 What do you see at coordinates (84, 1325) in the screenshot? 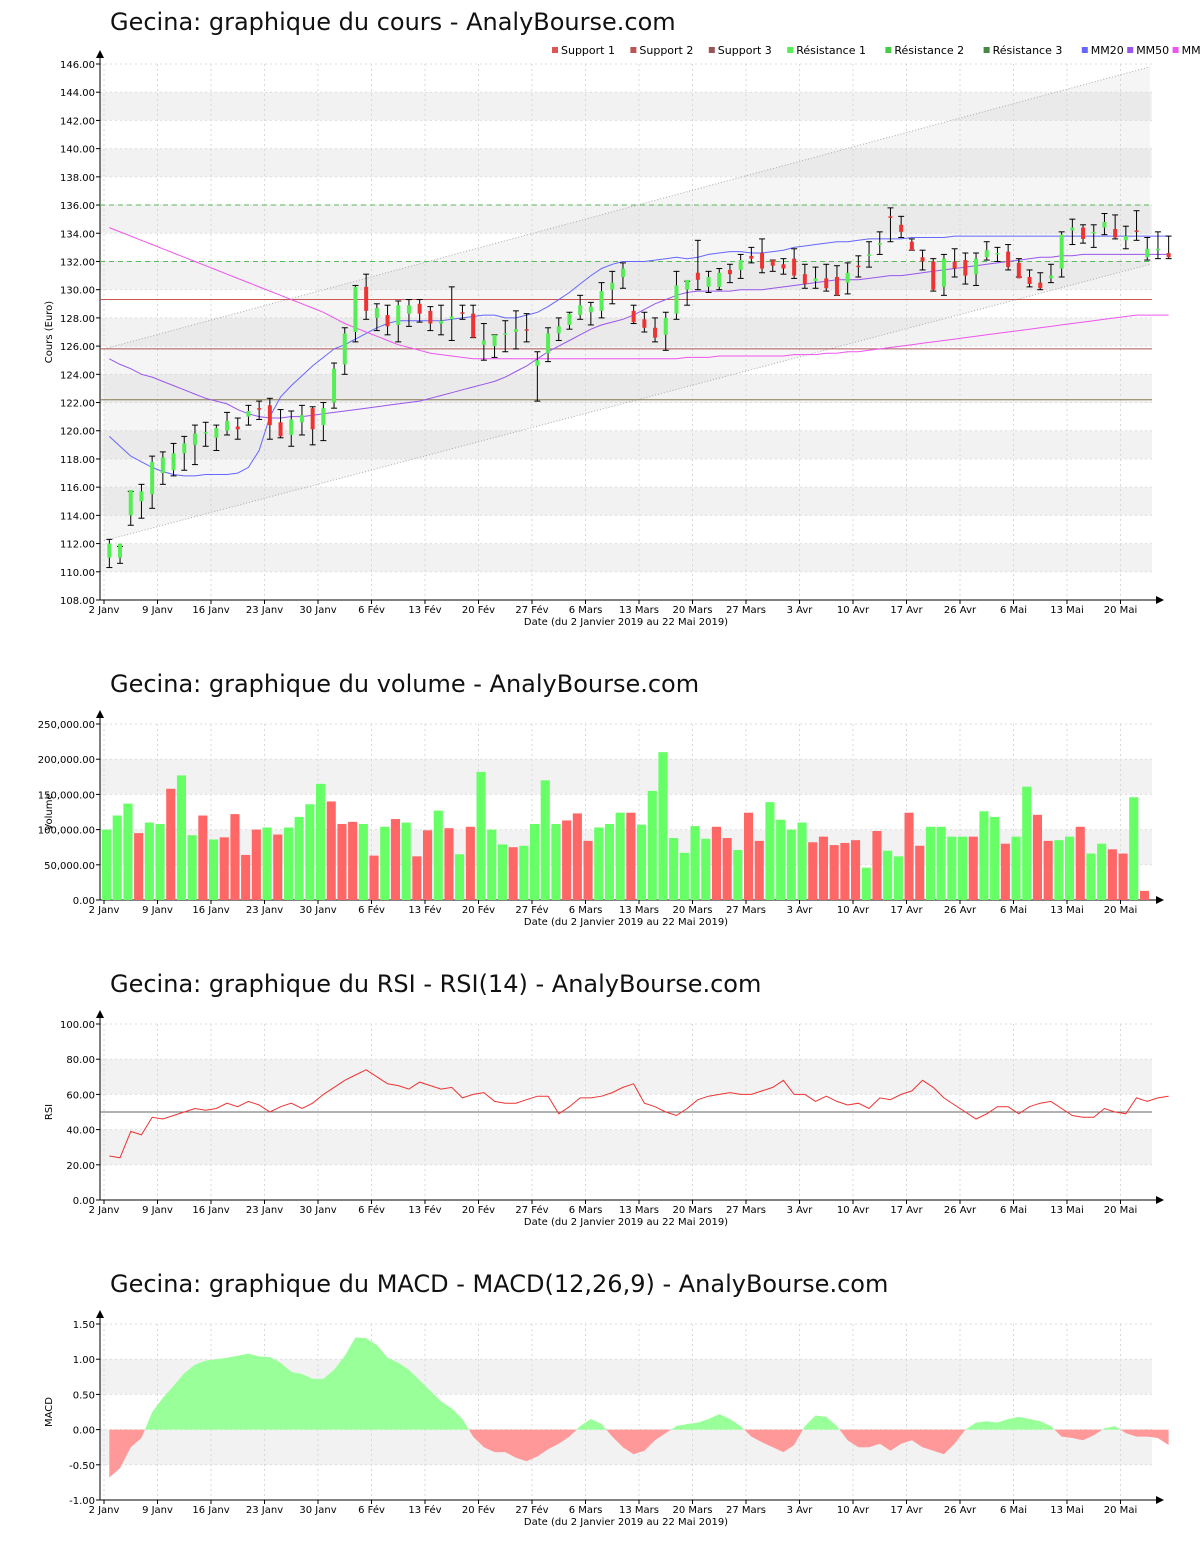
I see `y-tick-label: 1.50` at bounding box center [84, 1325].